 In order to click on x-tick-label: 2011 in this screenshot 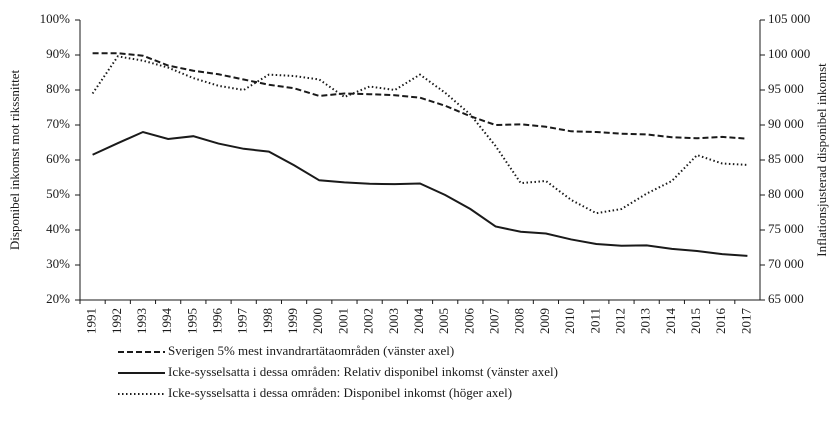, I will do `click(594, 321)`.